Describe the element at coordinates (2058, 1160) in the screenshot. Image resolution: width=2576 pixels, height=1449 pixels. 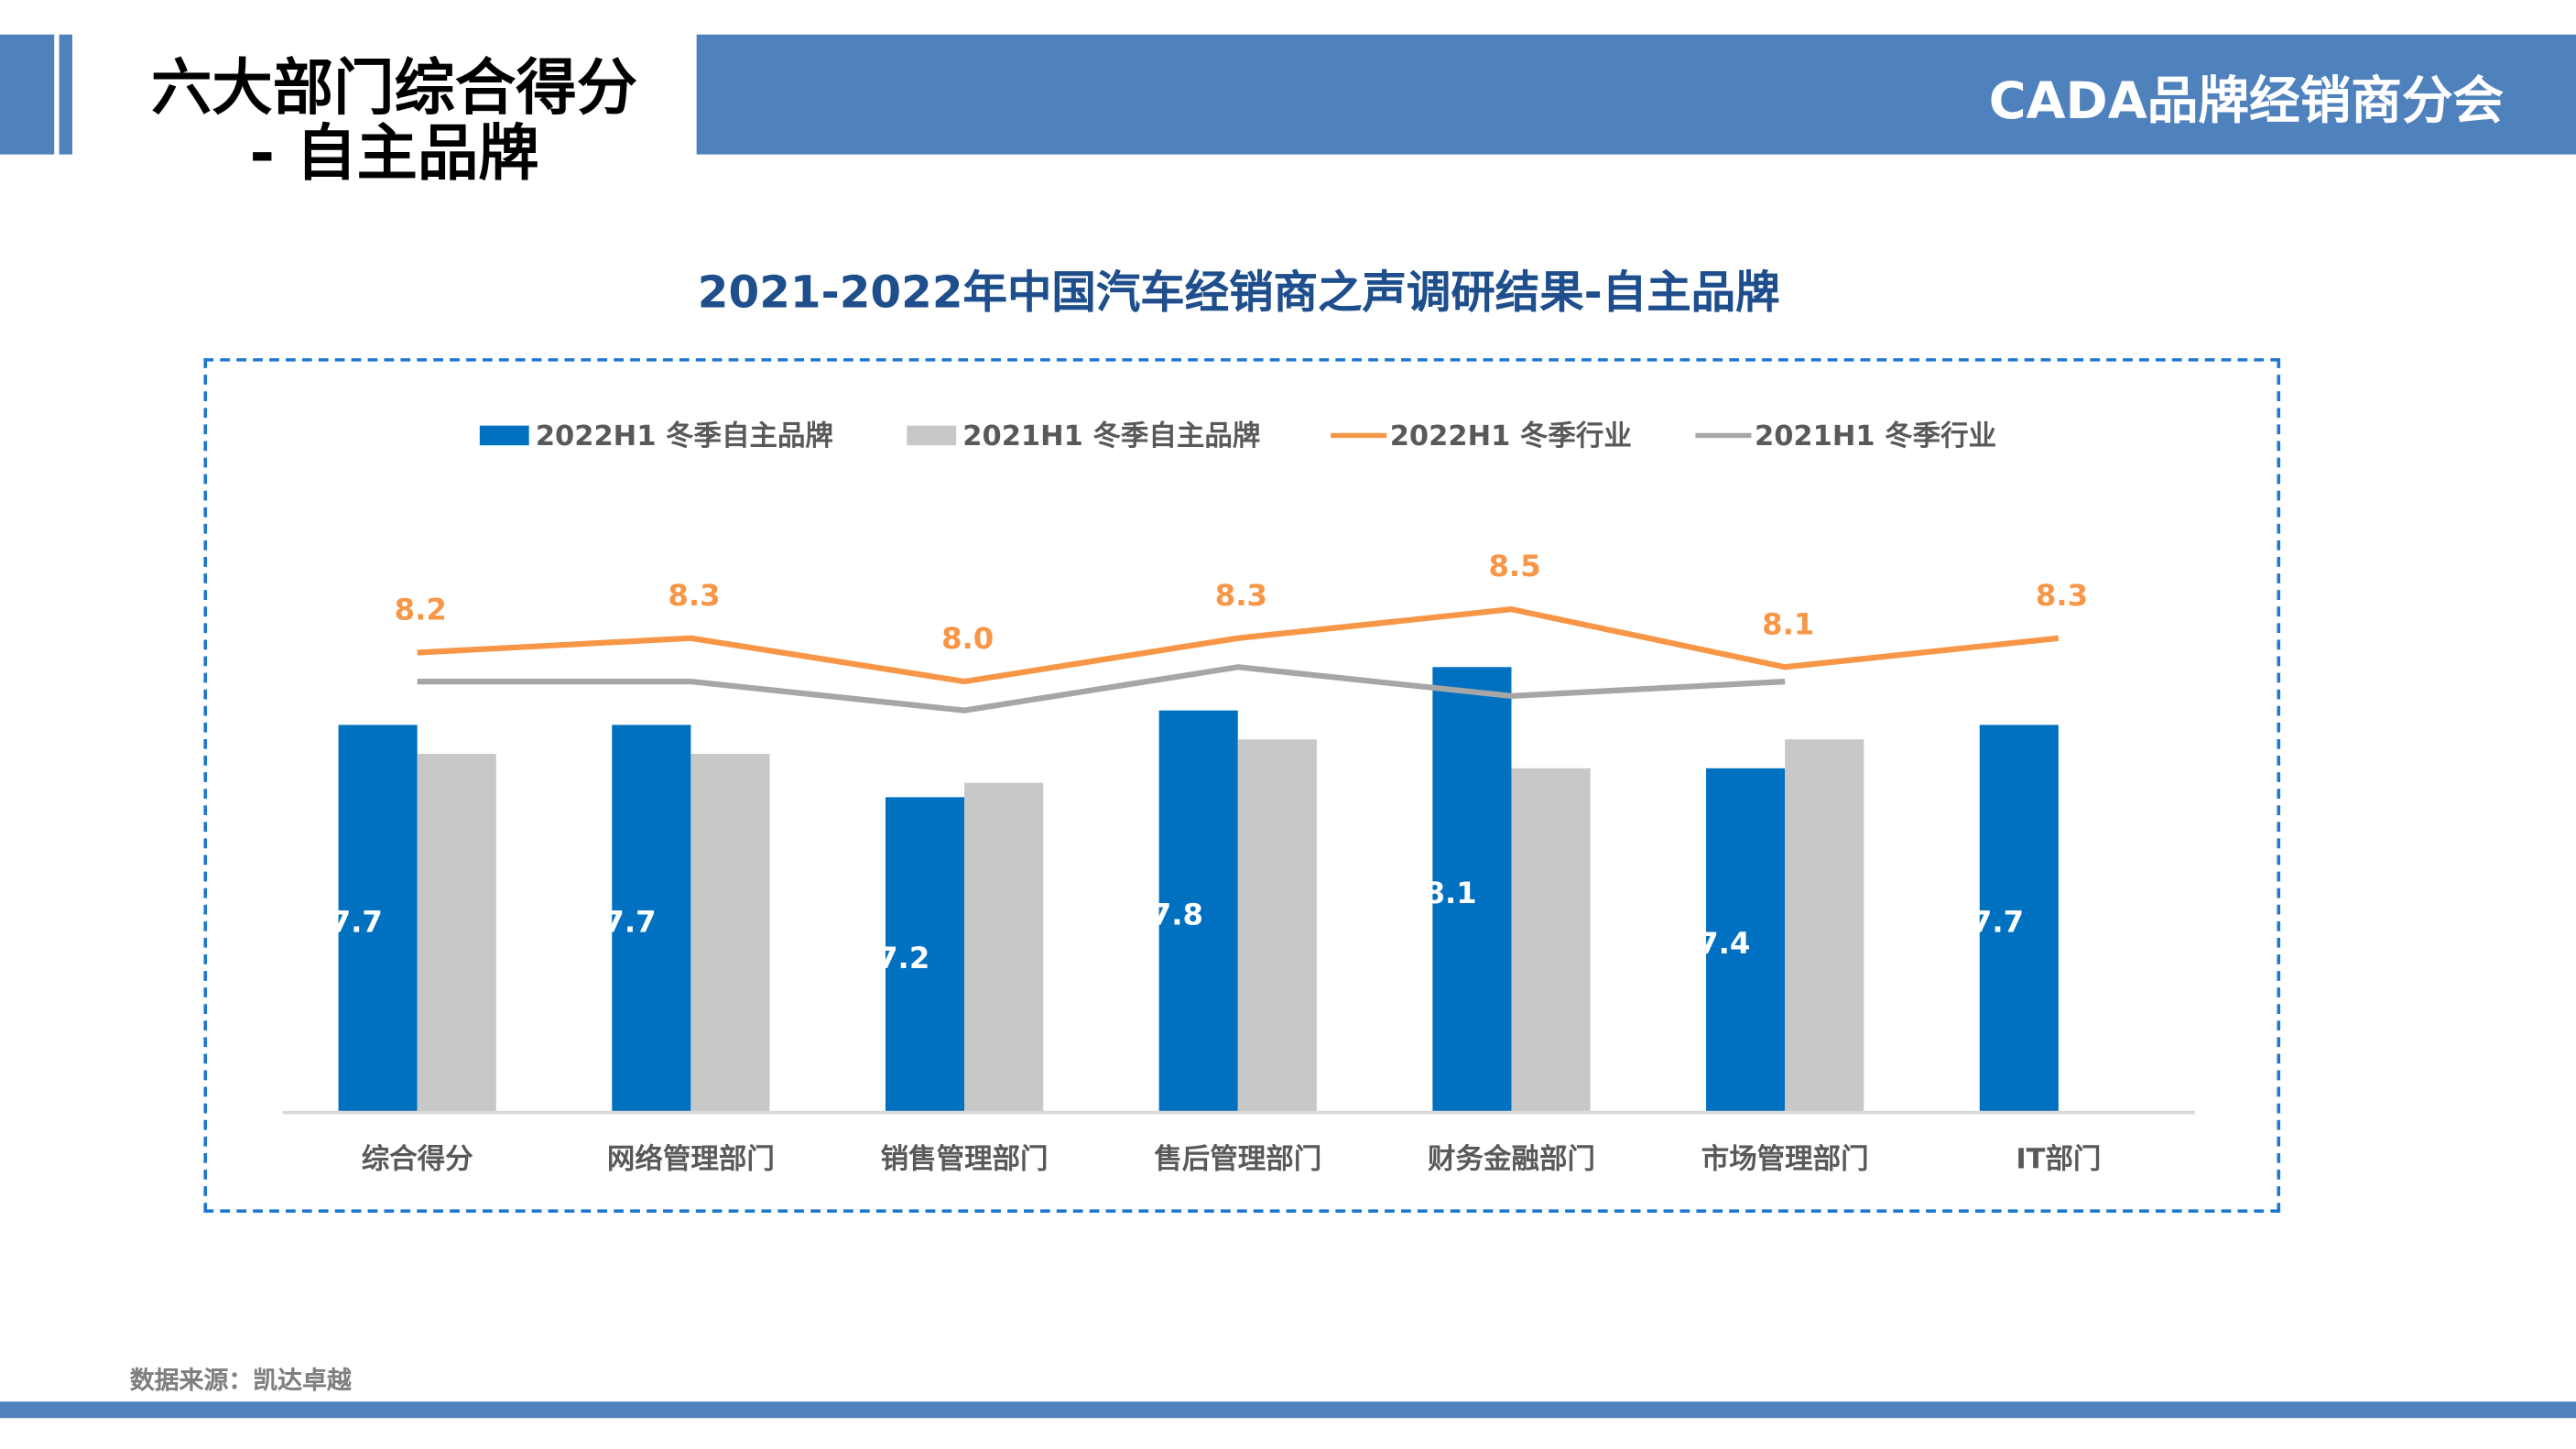
I see `x-tick-label: IT部门` at that location.